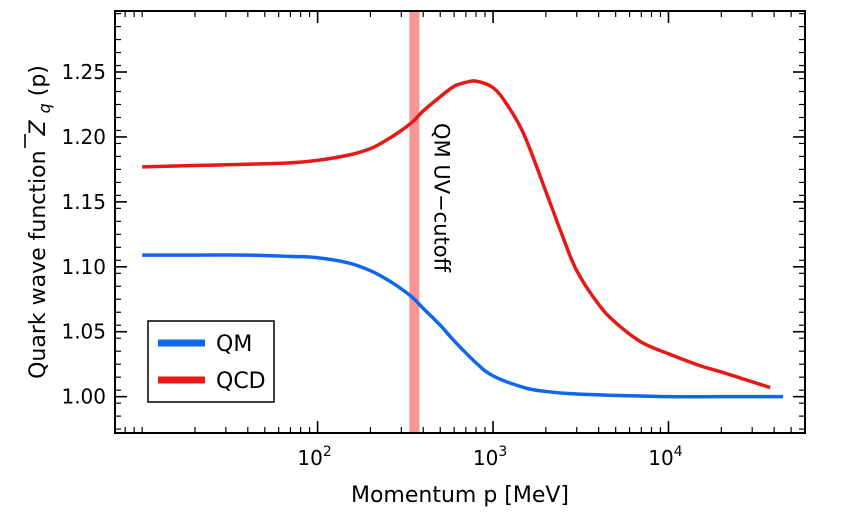 This screenshot has width=850, height=514. Describe the element at coordinates (83, 332) in the screenshot. I see `y-tick-label: 1.05` at that location.